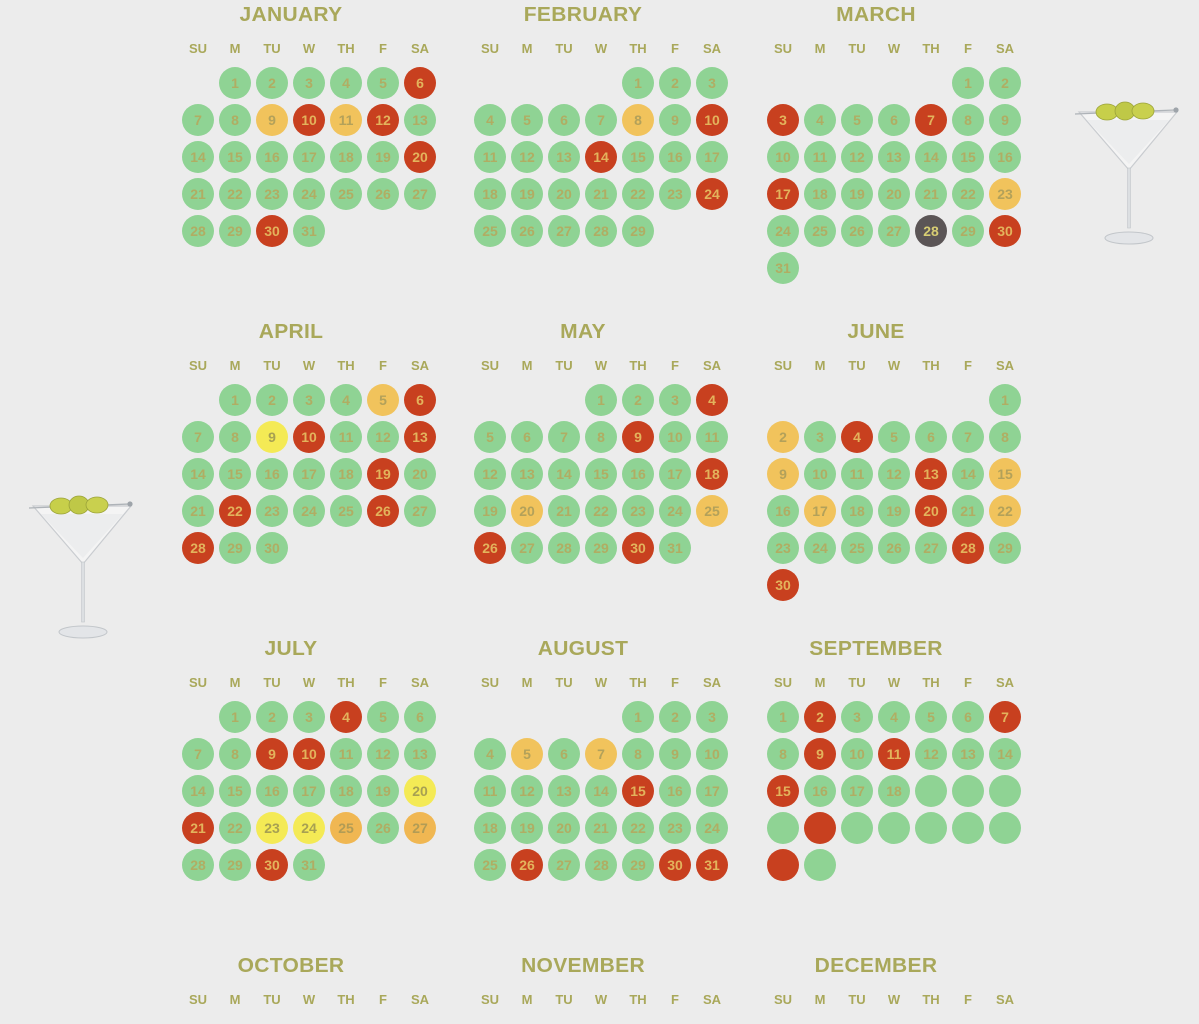  What do you see at coordinates (1005, 194) in the screenshot?
I see `day-cell-amber: 23` at bounding box center [1005, 194].